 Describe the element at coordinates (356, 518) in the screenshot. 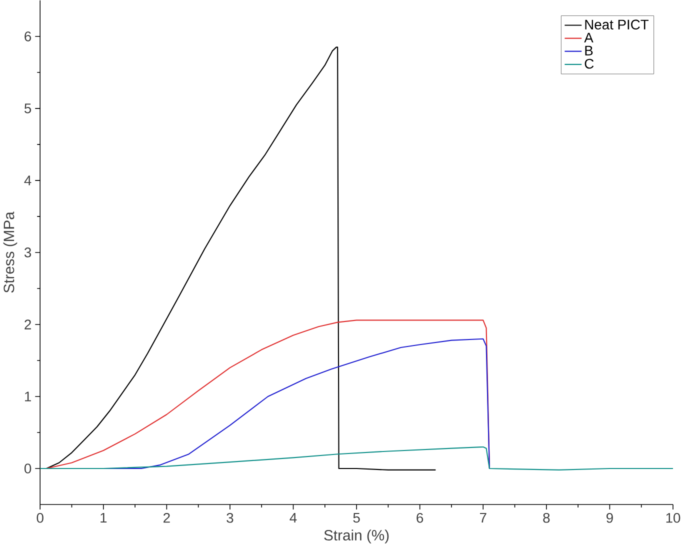

I see `x-tick-label: 5` at that location.